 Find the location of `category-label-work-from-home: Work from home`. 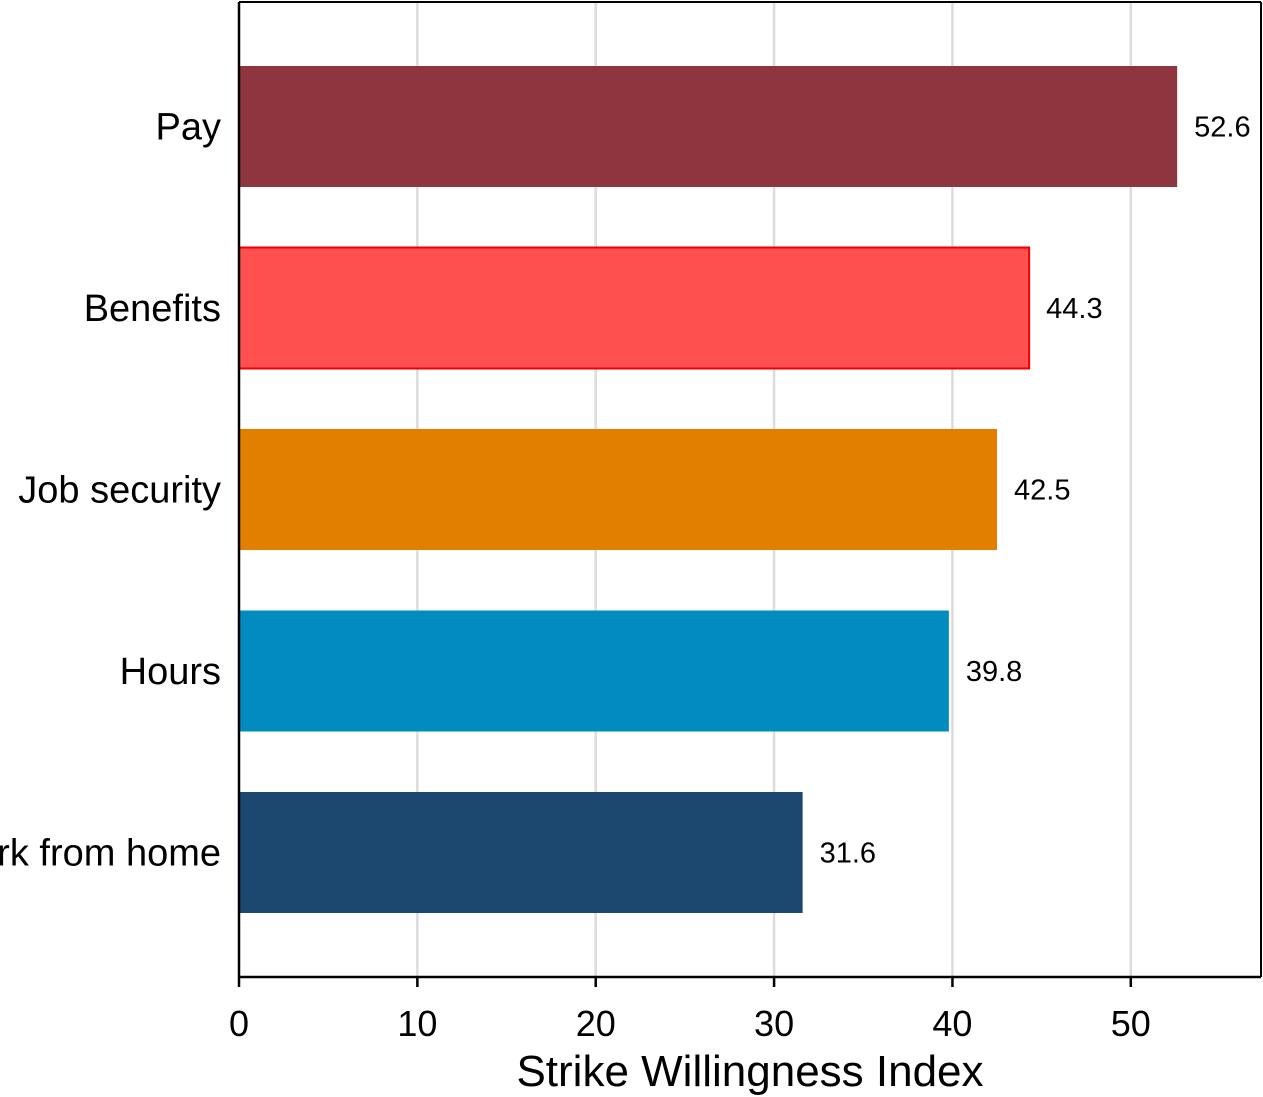

category-label-work-from-home: Work from home is located at coordinates (110, 854).